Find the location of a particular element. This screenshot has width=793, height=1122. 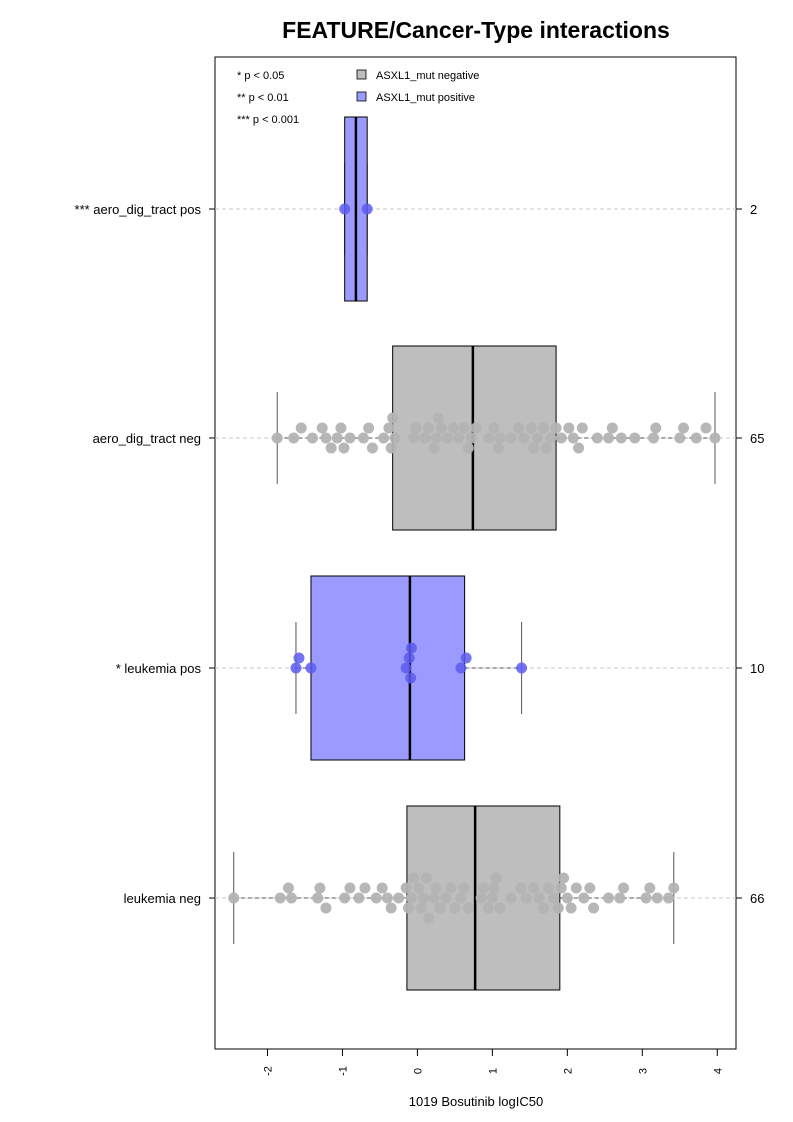

group-label: leukemia neg is located at coordinates (162, 898).